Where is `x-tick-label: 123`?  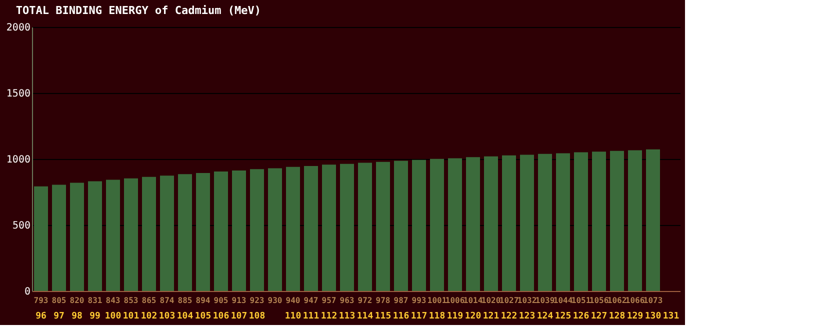 x-tick-label: 123 is located at coordinates (527, 317).